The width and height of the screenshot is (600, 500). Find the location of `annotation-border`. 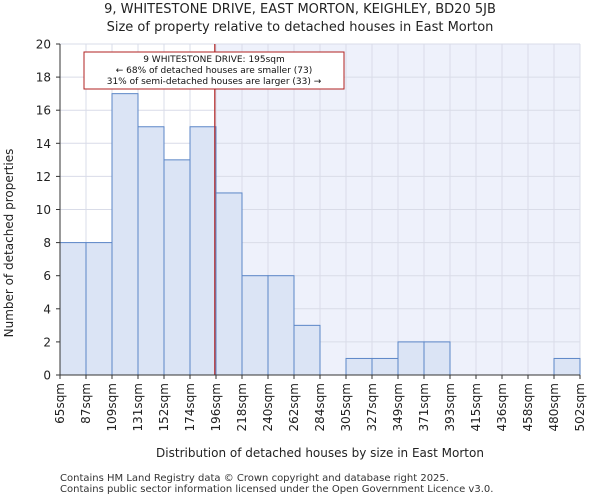

annotation-border is located at coordinates (214, 70).